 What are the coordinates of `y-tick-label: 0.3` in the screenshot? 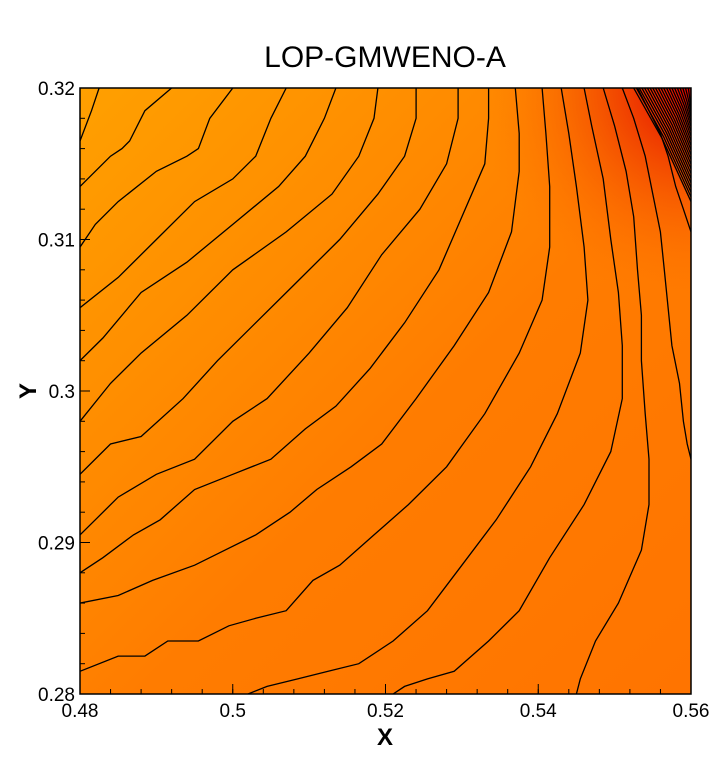 It's located at (62, 392).